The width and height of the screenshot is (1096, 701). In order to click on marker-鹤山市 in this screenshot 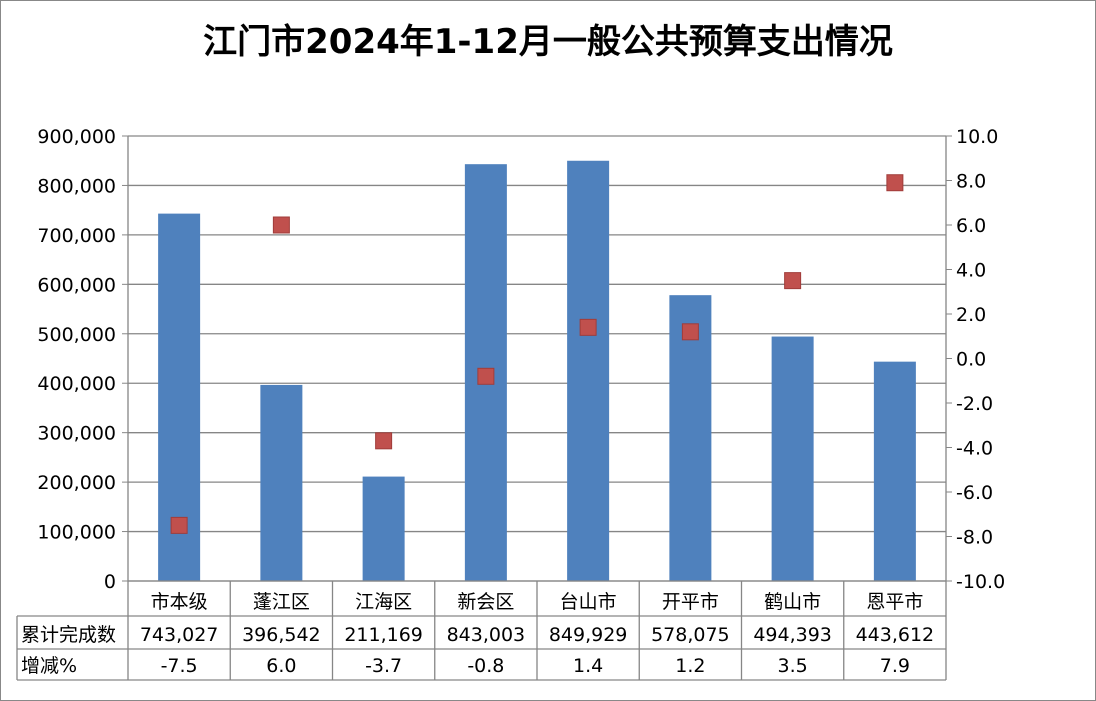, I will do `click(793, 281)`.